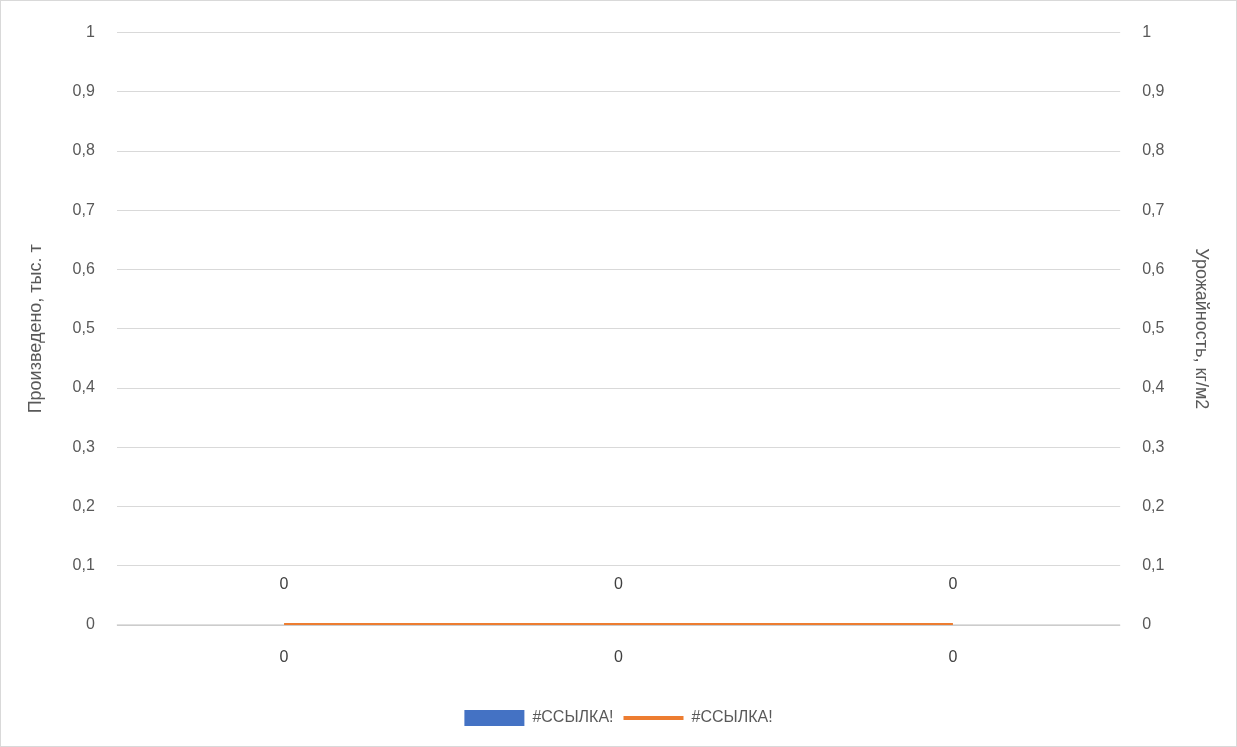 This screenshot has width=1237, height=747. I want to click on y2-tick-label: 0,1, so click(1153, 565).